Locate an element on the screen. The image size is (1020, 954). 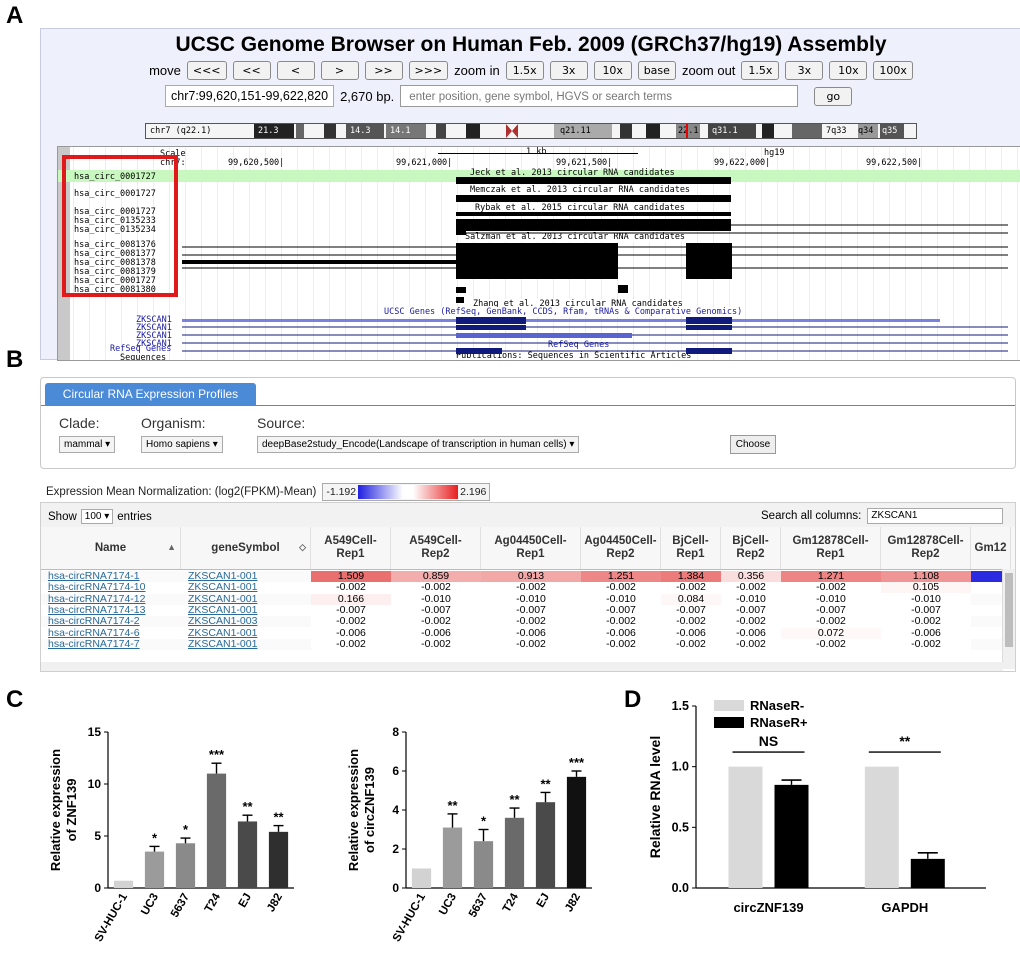
move-far-left-button: <<< is located at coordinates (206, 70).